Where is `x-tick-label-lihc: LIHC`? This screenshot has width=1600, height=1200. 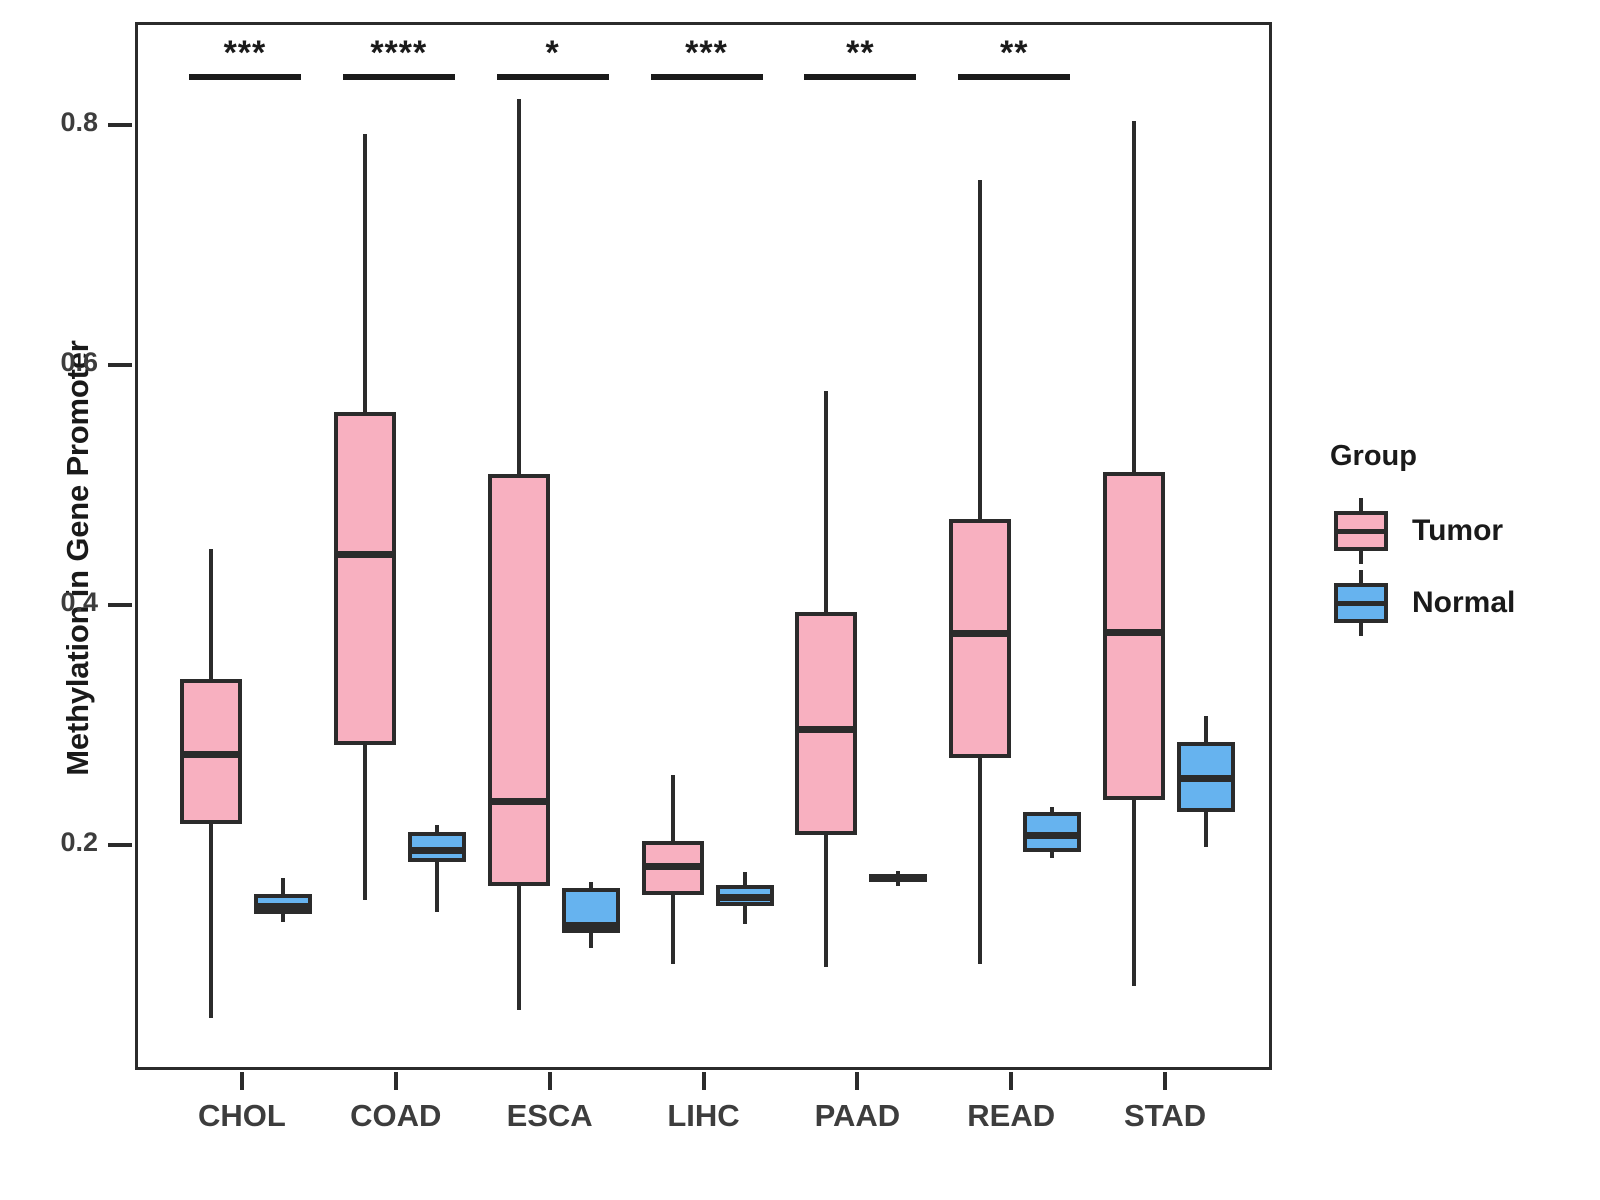
x-tick-label-lihc: LIHC is located at coordinates (703, 1115).